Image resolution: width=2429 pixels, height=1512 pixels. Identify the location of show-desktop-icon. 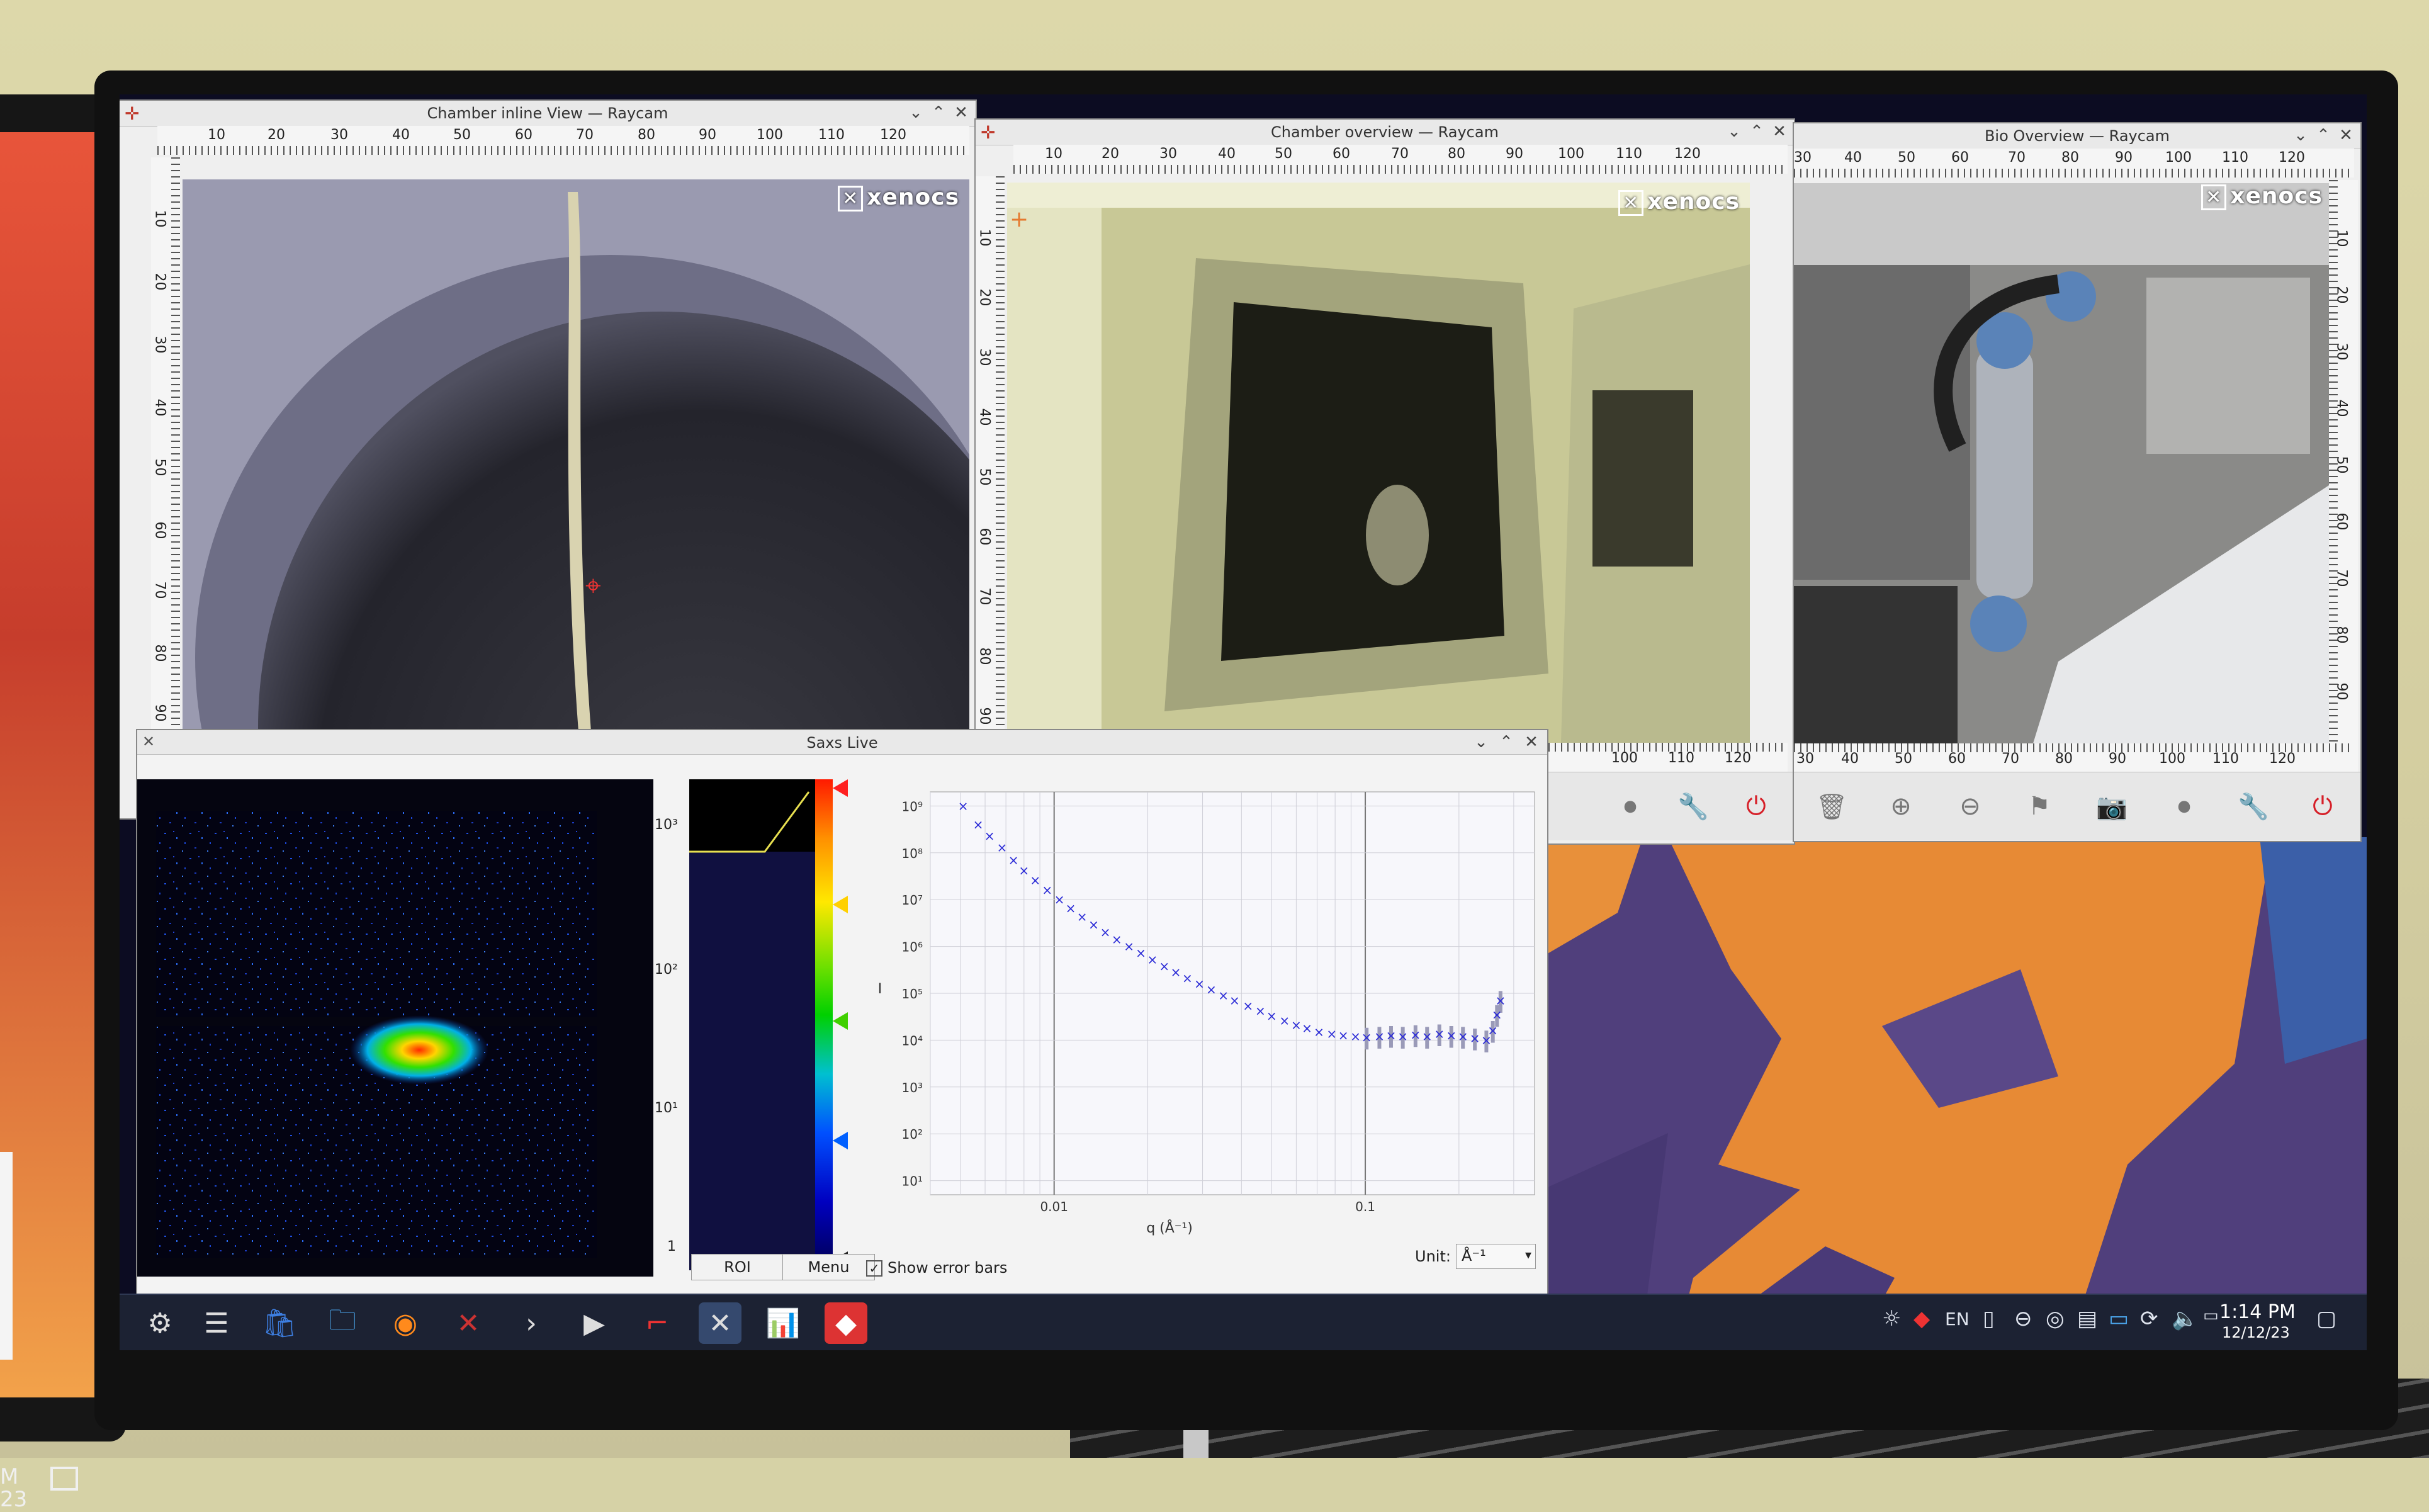
(64, 1479).